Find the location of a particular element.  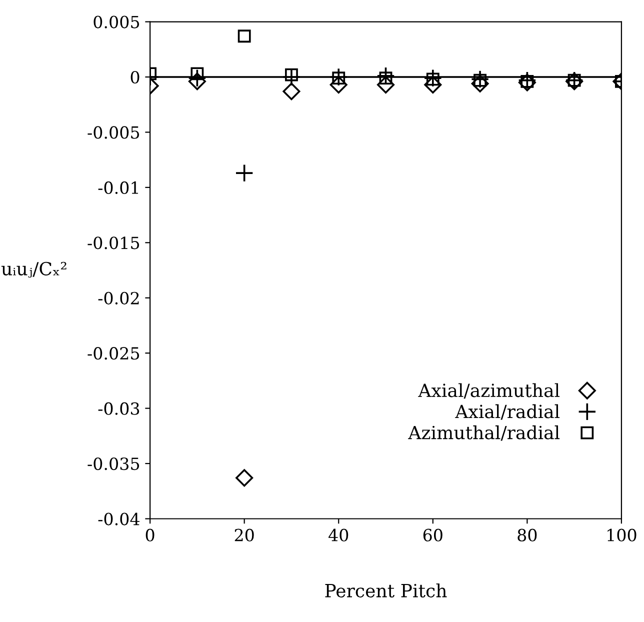

y-tick-label: -0.015 is located at coordinates (114, 243).